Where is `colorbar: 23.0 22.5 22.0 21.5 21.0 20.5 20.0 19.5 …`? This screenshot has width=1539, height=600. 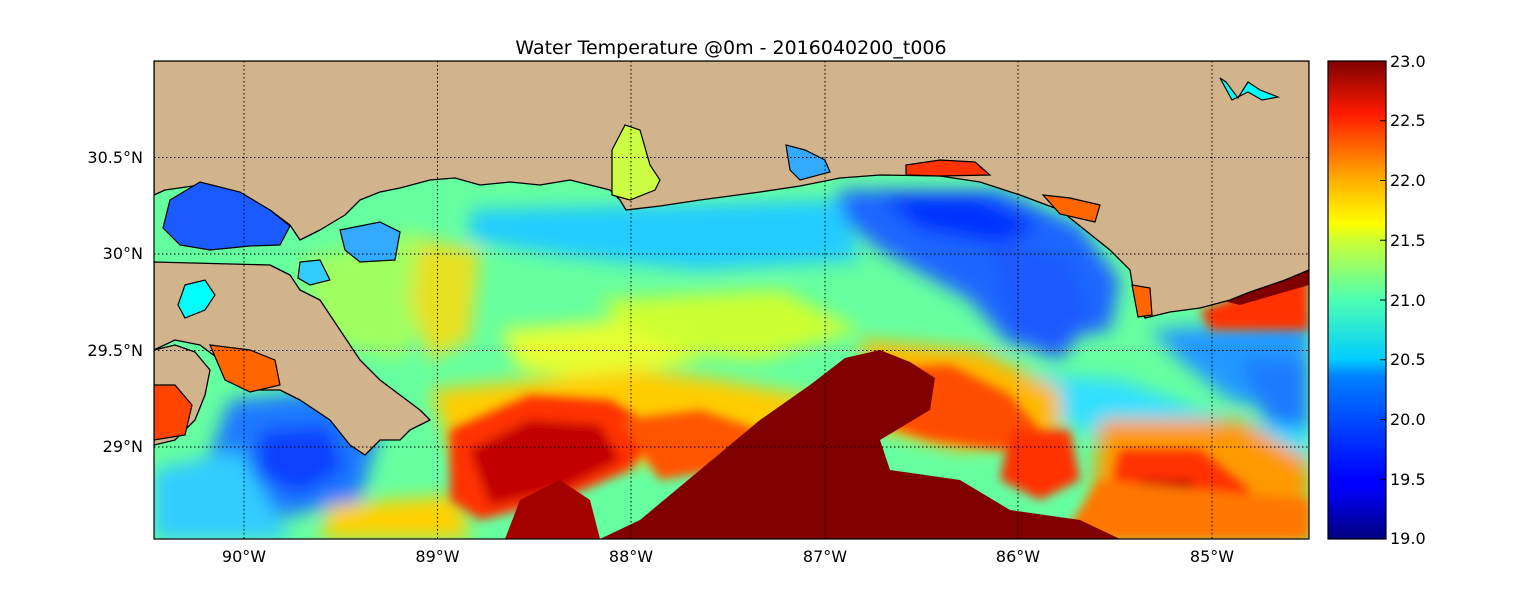
colorbar: 23.0 22.5 22.0 21.5 21.0 20.5 20.0 19.5 … is located at coordinates (1376, 300).